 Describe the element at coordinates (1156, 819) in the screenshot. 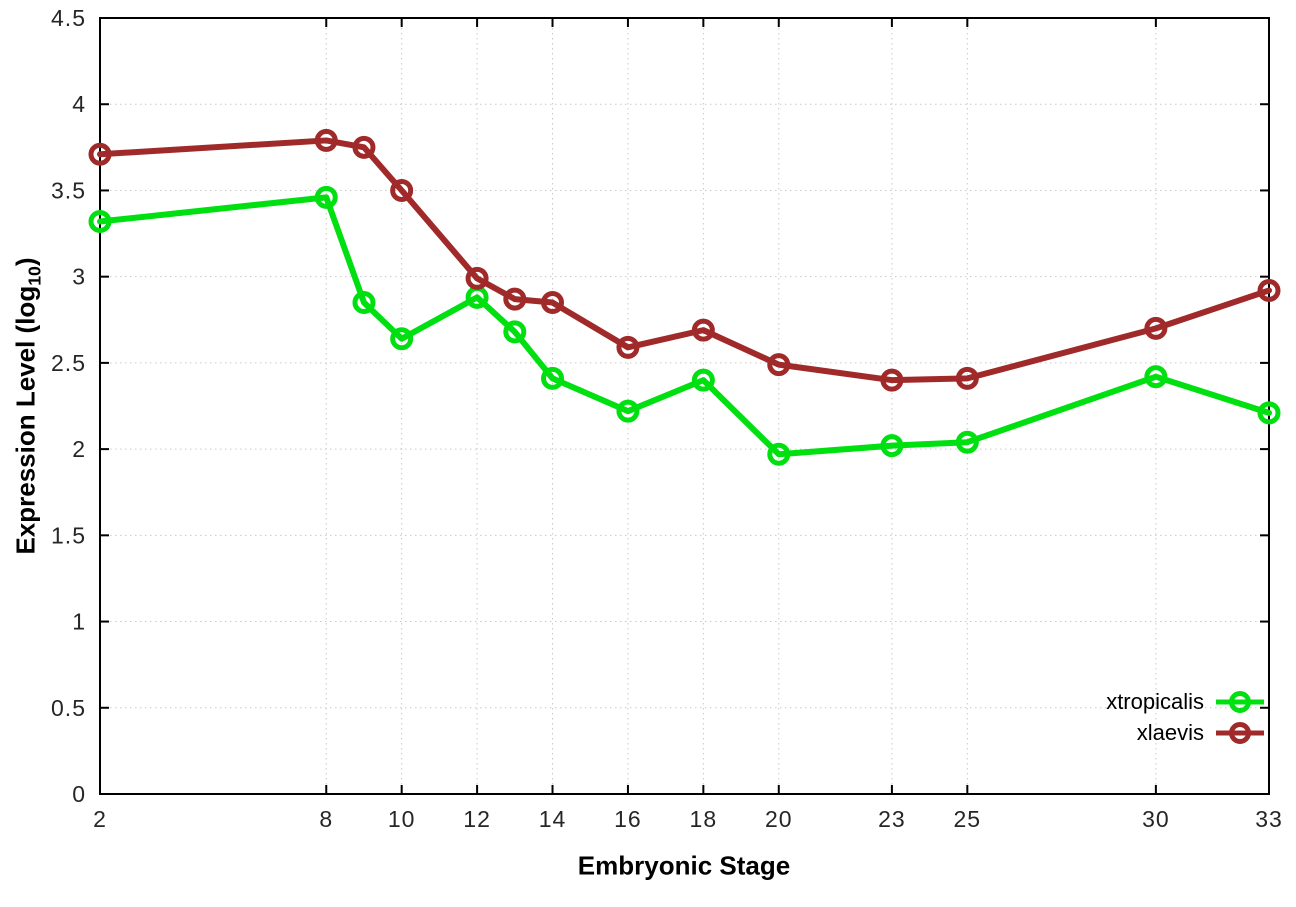

I see `x-tick-label: 30` at that location.